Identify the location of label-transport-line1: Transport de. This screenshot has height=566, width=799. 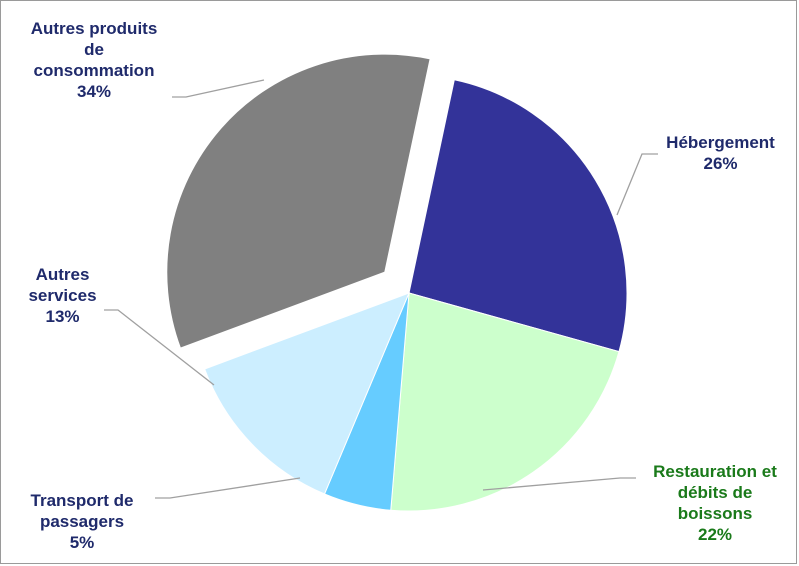
(82, 500).